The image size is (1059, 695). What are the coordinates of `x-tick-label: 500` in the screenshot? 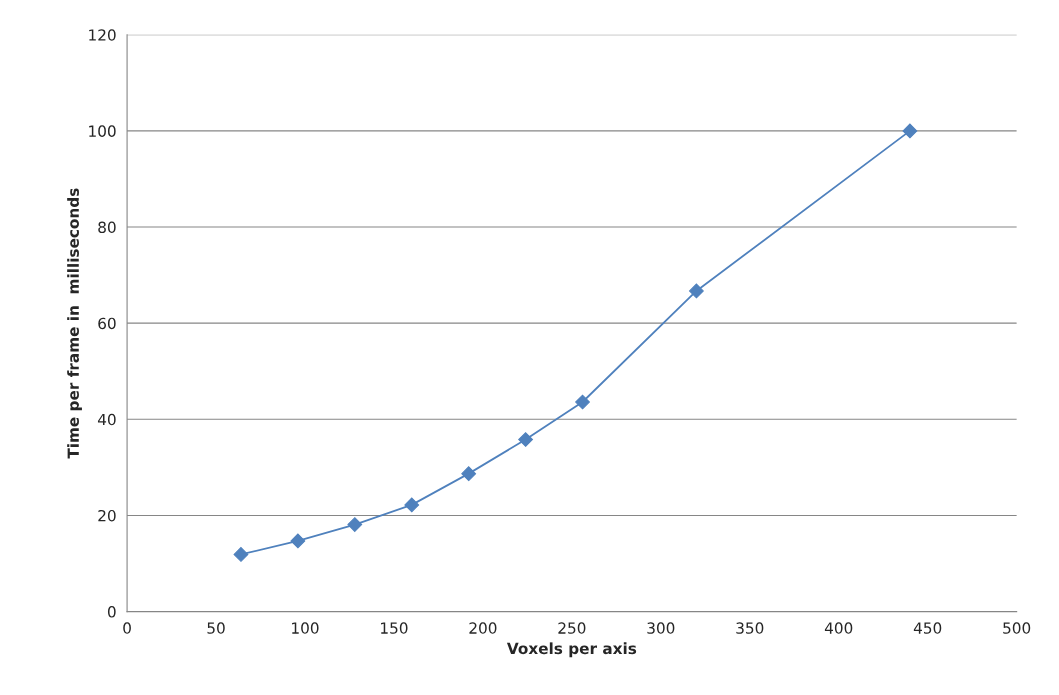 It's located at (1017, 628).